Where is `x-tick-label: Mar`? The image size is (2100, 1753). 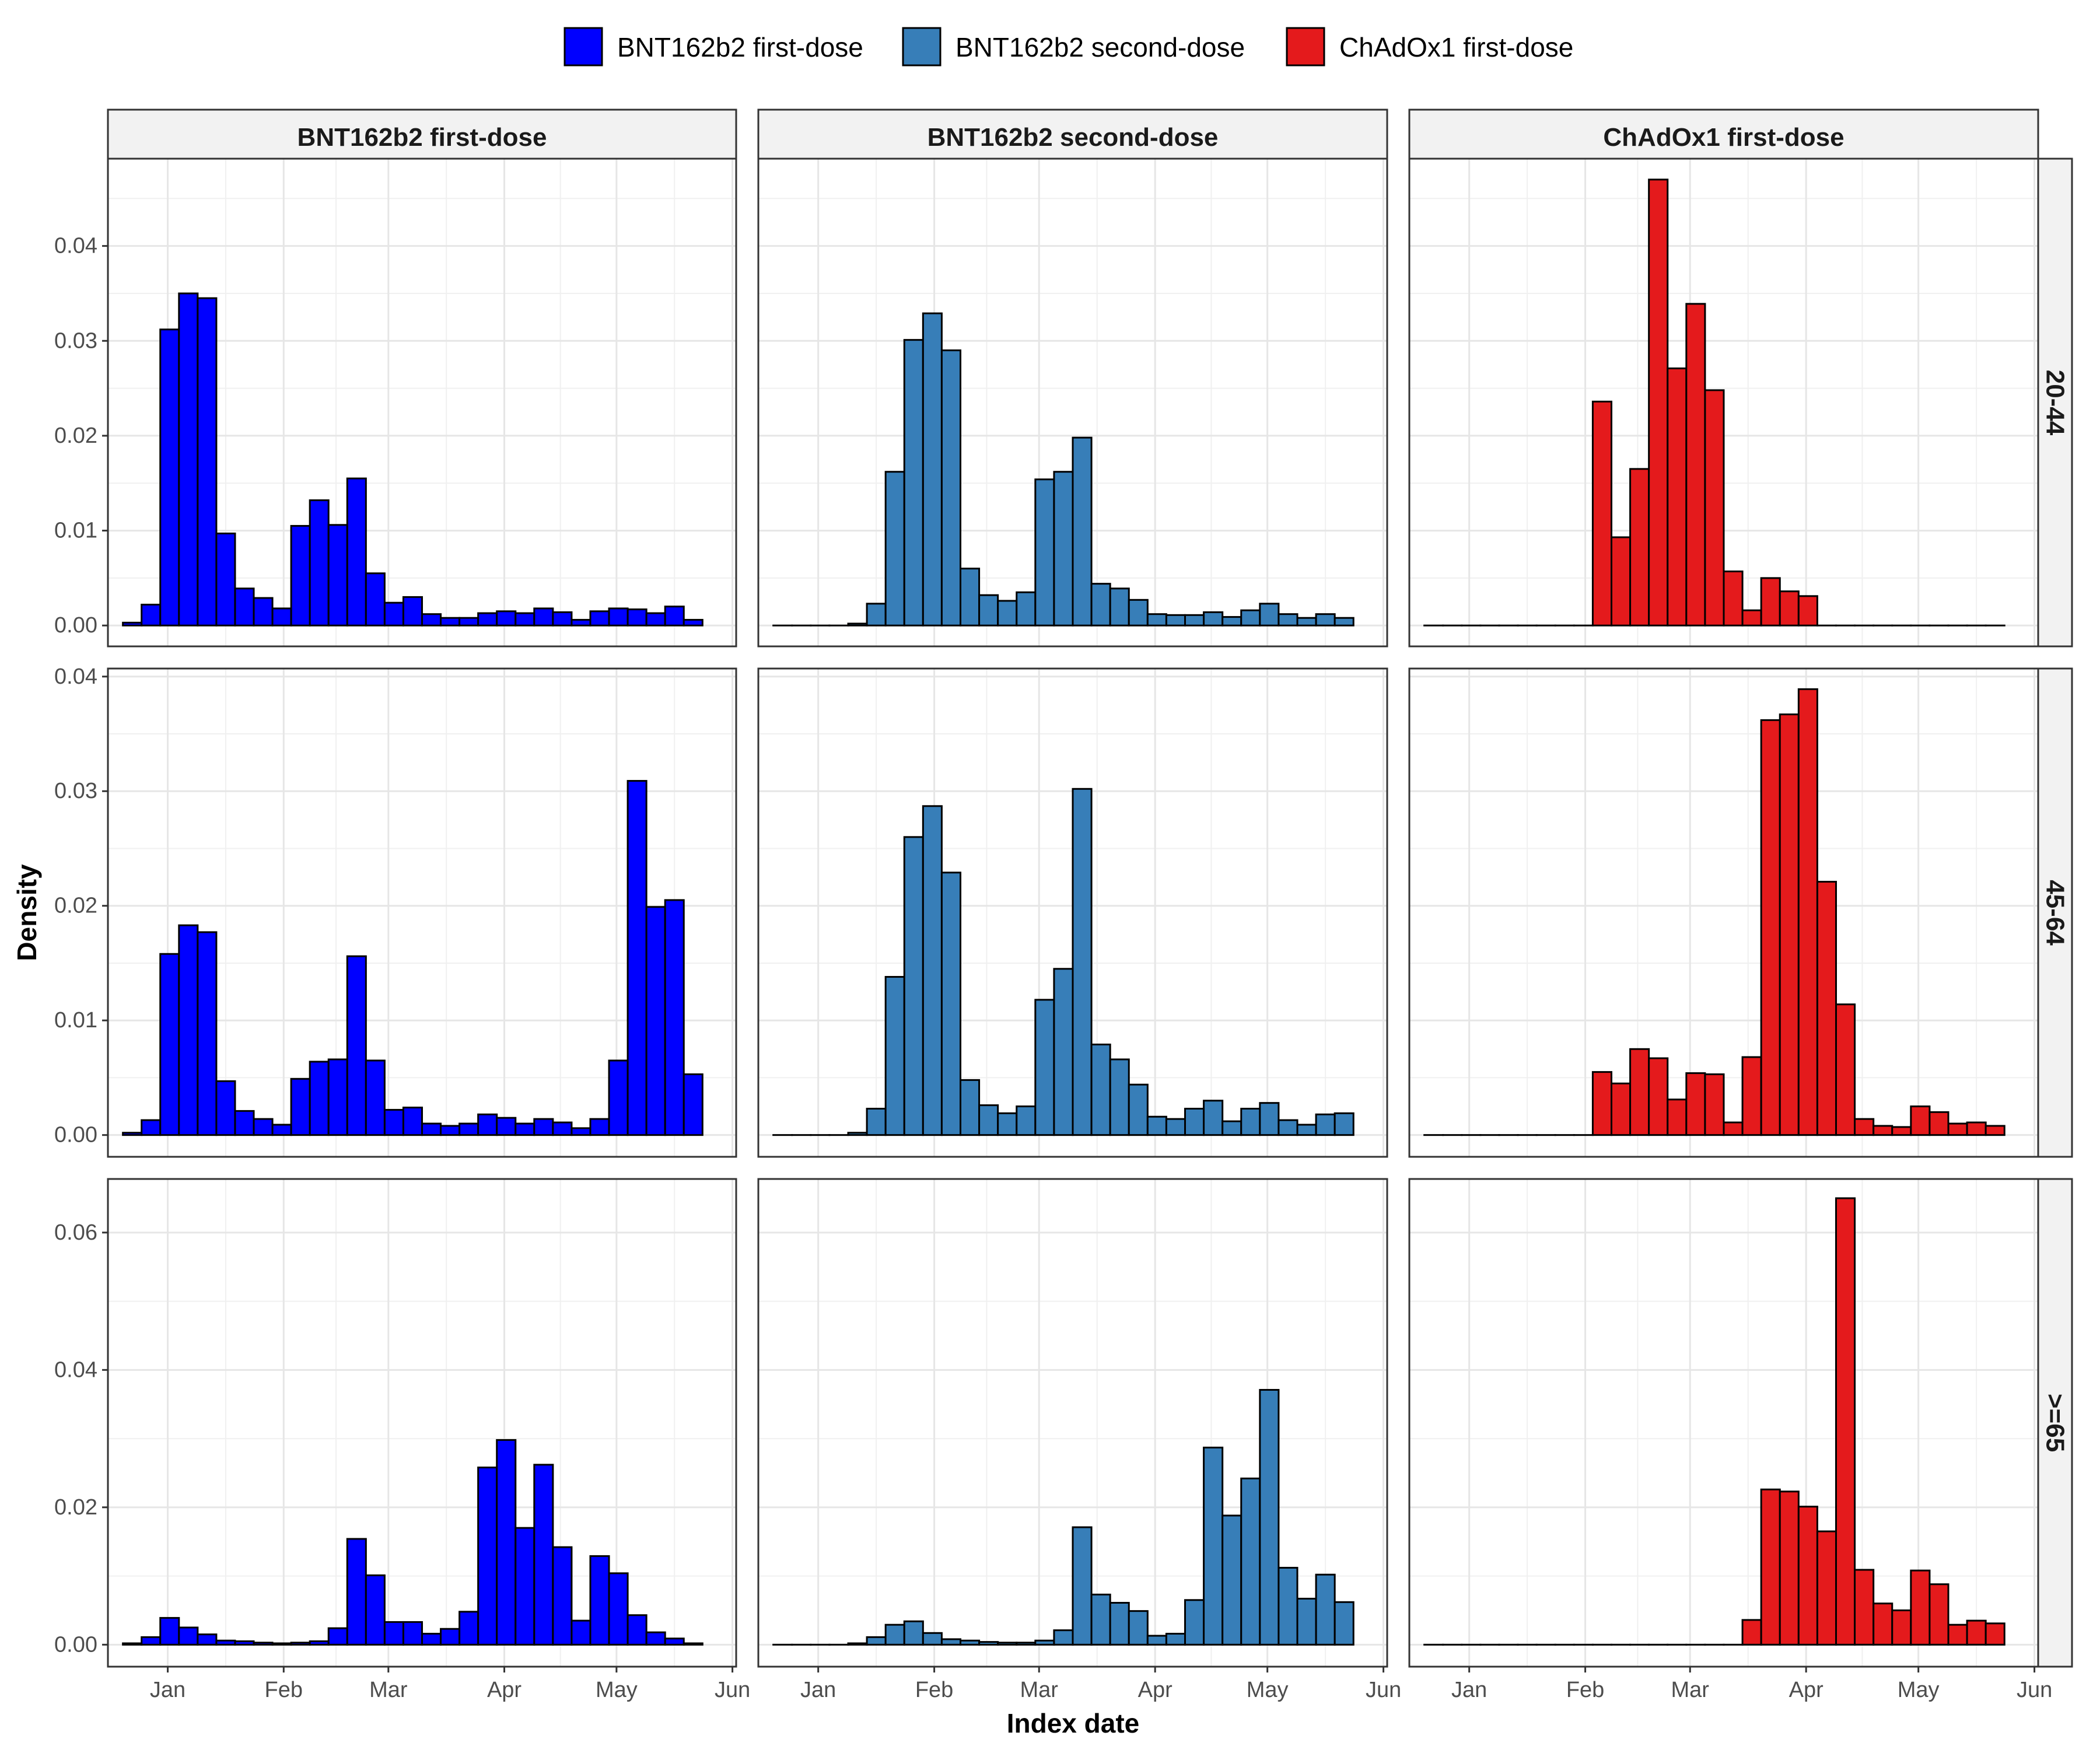
x-tick-label: Mar is located at coordinates (388, 1690).